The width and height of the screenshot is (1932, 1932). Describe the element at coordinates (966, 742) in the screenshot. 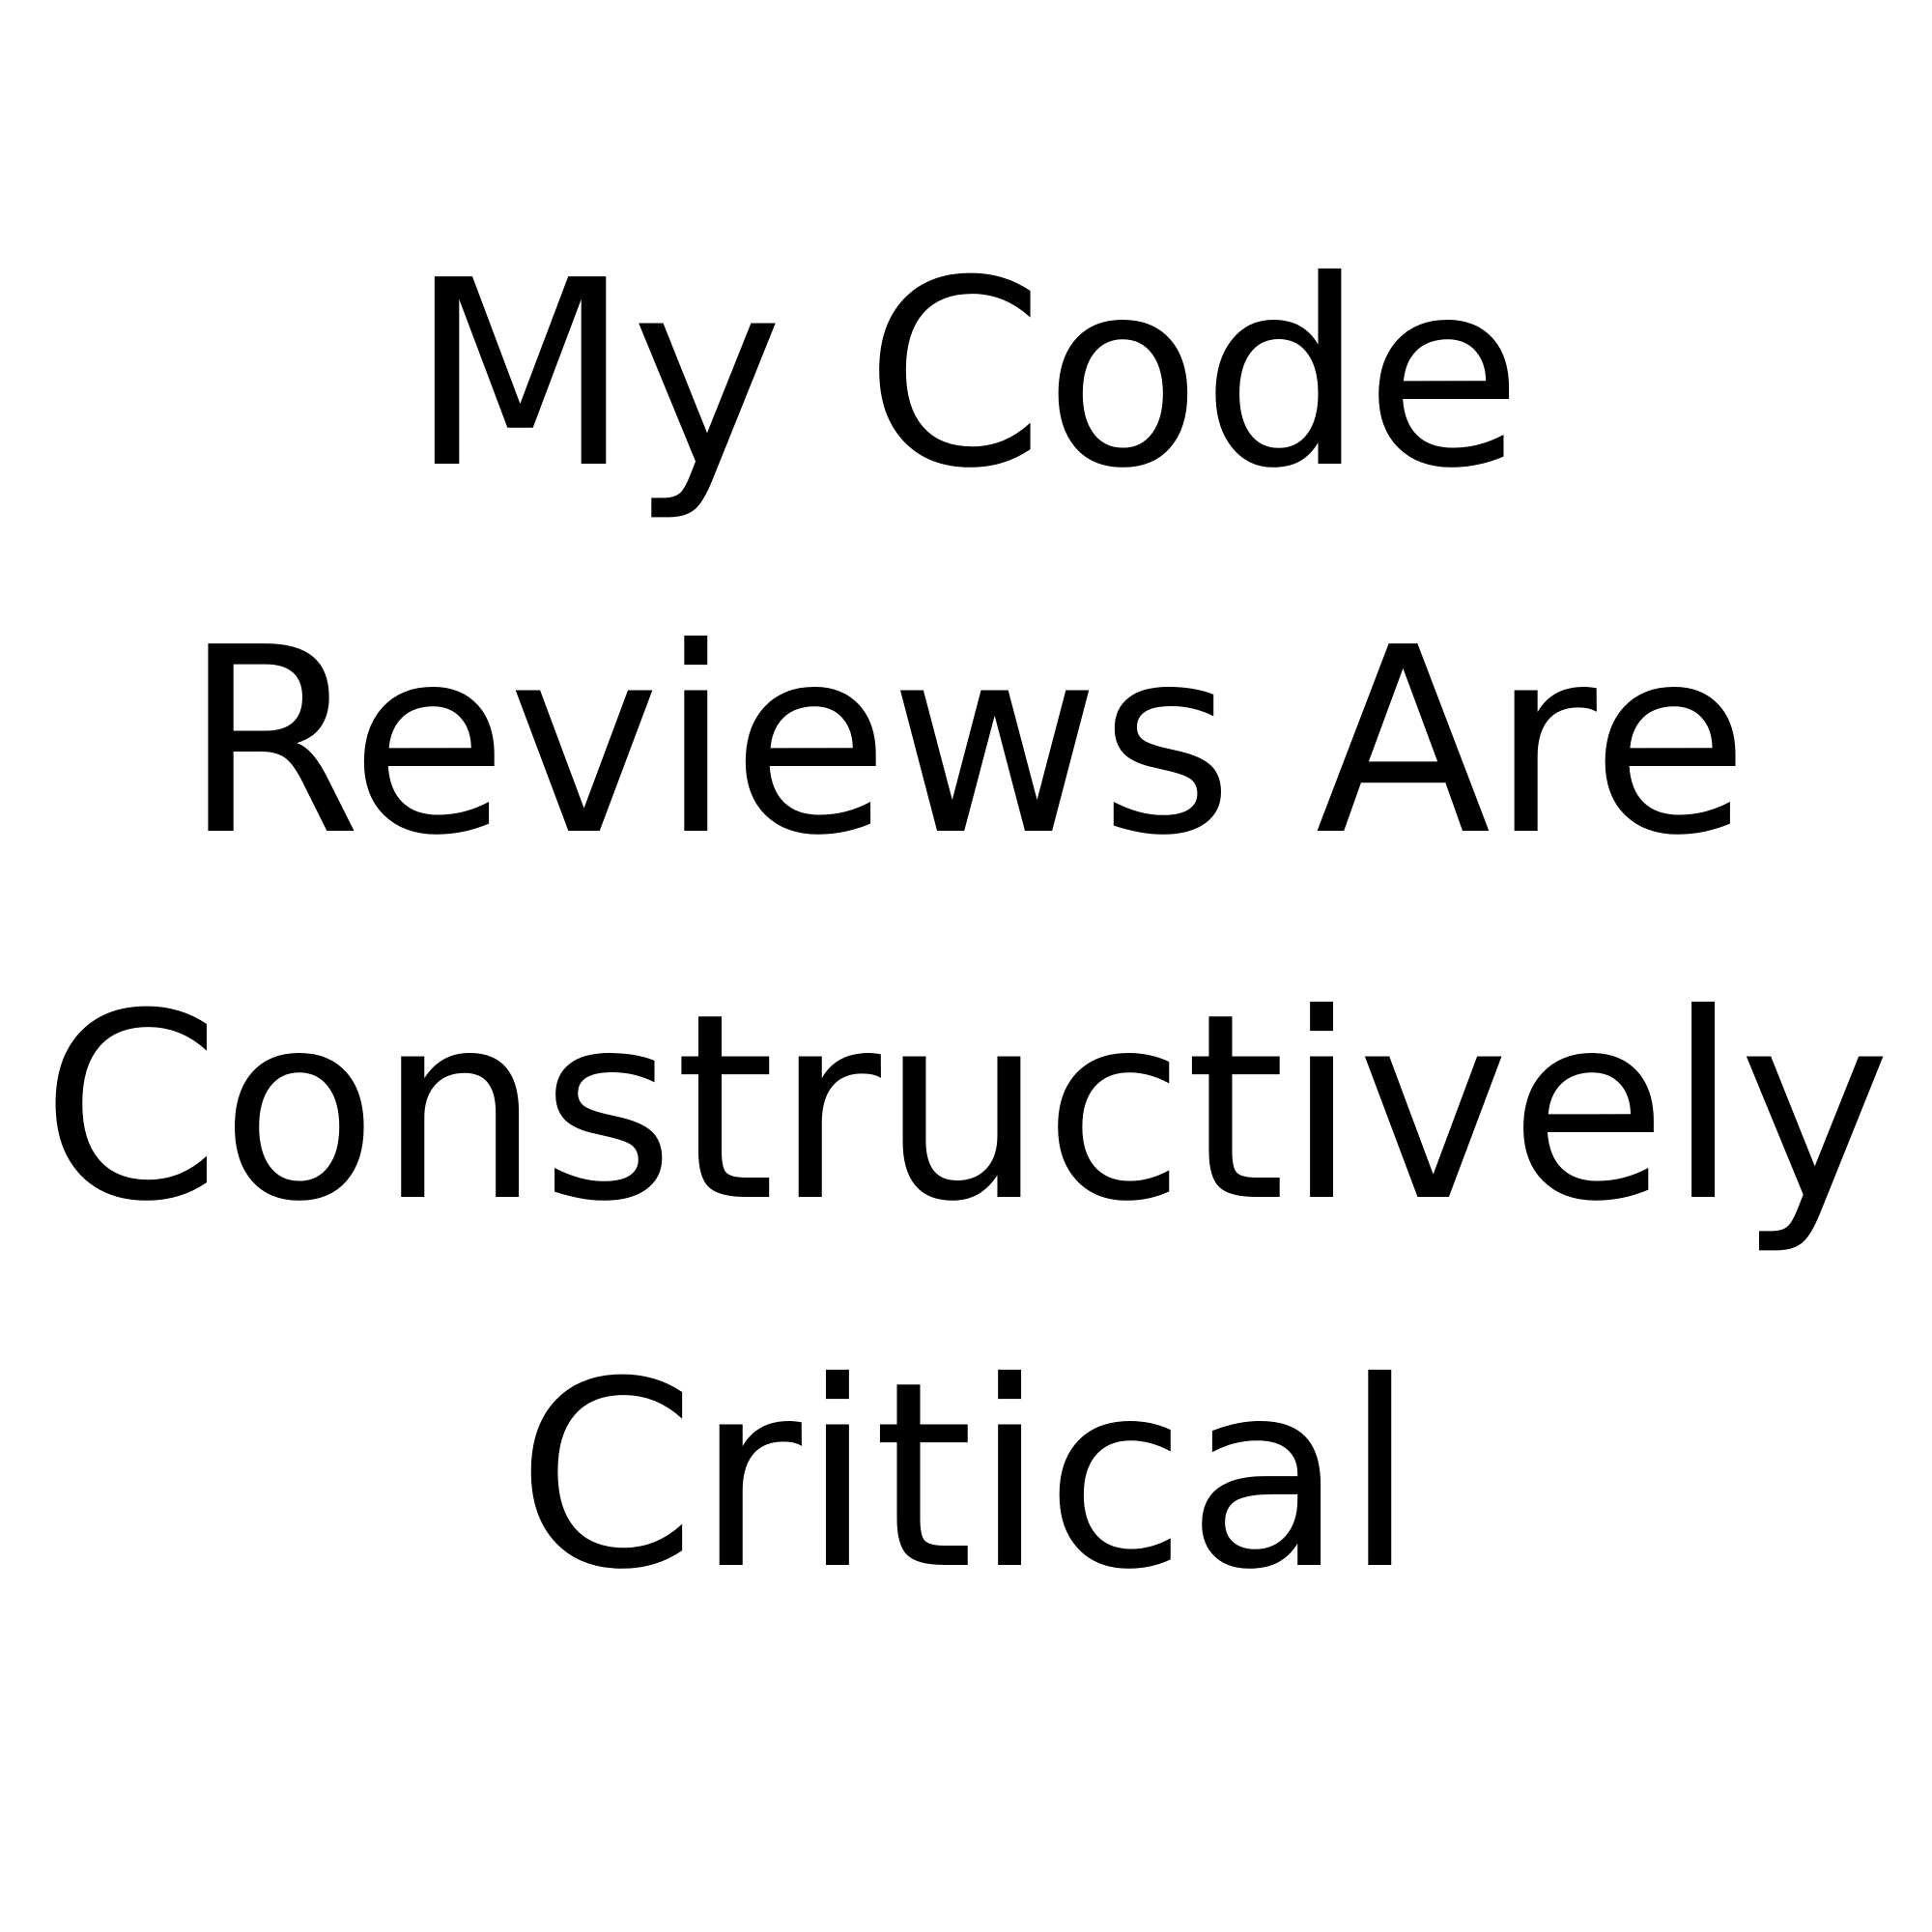

I see `caption-line-2: Reviews Are` at that location.